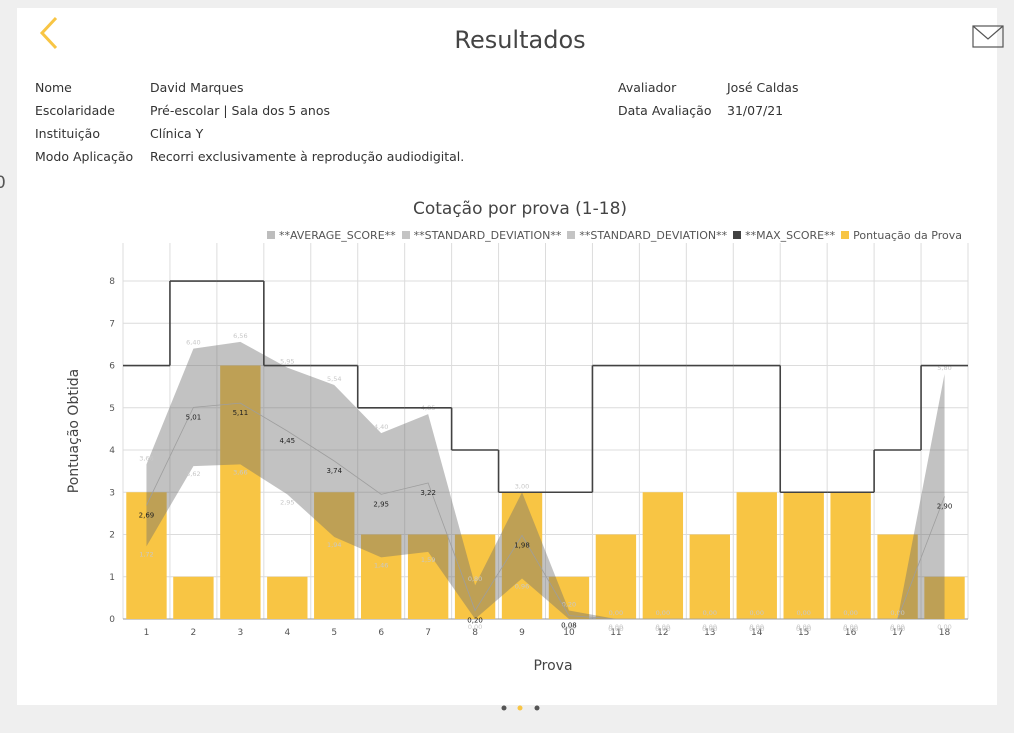 This screenshot has height=733, width=1014. I want to click on std-deviation-label: 0,96, so click(522, 586).